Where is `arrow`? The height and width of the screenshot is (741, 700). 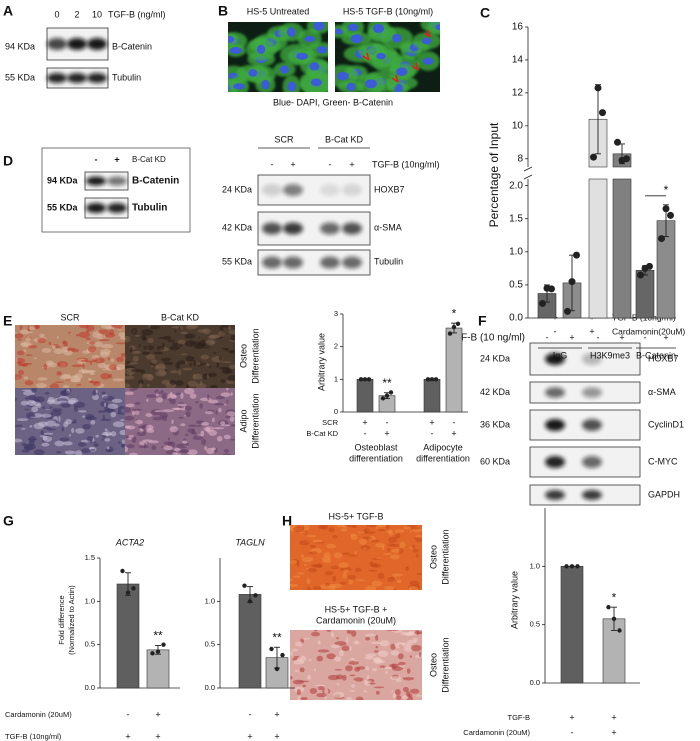 arrow is located at coordinates (427, 33).